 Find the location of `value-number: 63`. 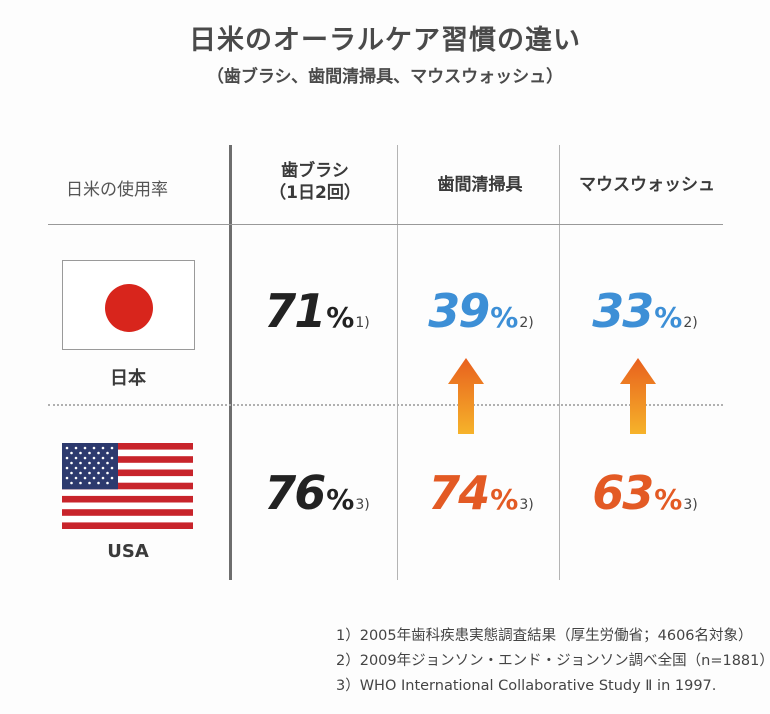

value-number: 63 is located at coordinates (623, 493).